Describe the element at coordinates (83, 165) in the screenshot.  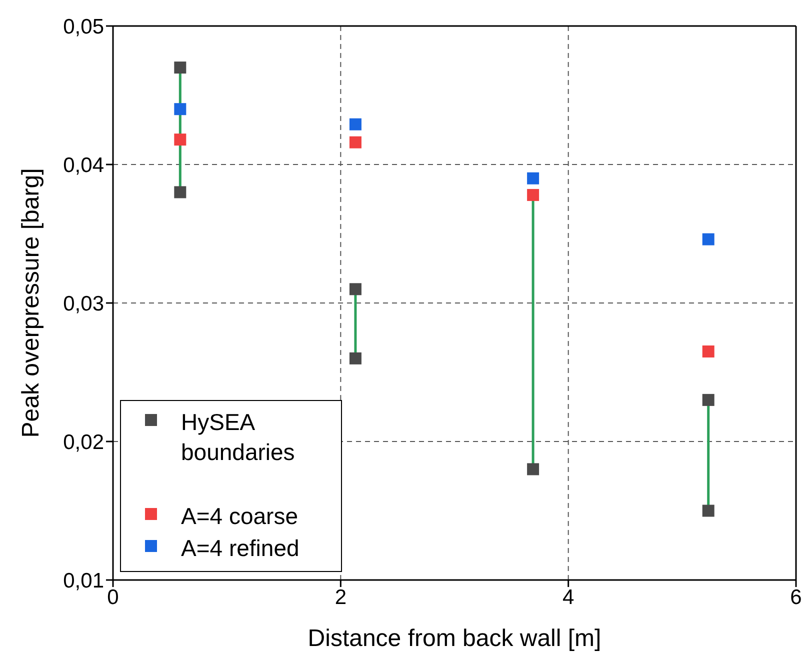
I see `y-tick-label: 0,04` at that location.